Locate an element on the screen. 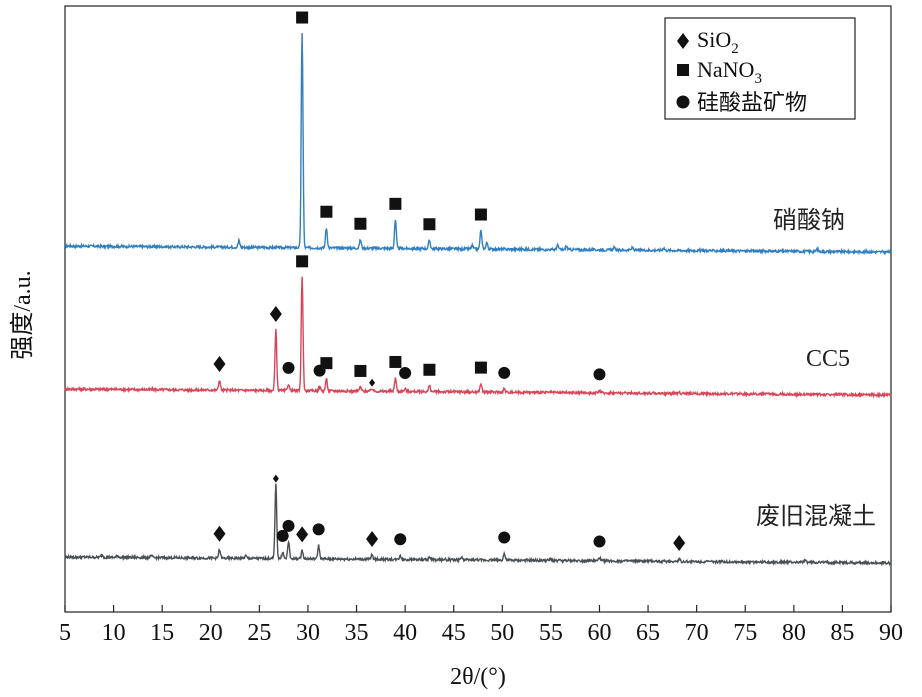 The height and width of the screenshot is (697, 922). x-axis-title: 2θ/(°) is located at coordinates (478, 677).